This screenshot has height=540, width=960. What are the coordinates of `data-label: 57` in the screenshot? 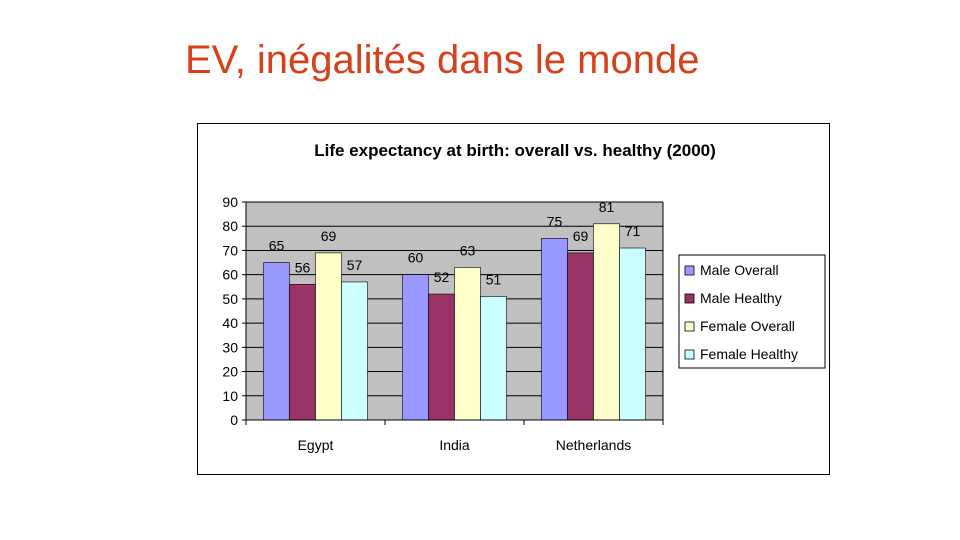 It's located at (355, 265).